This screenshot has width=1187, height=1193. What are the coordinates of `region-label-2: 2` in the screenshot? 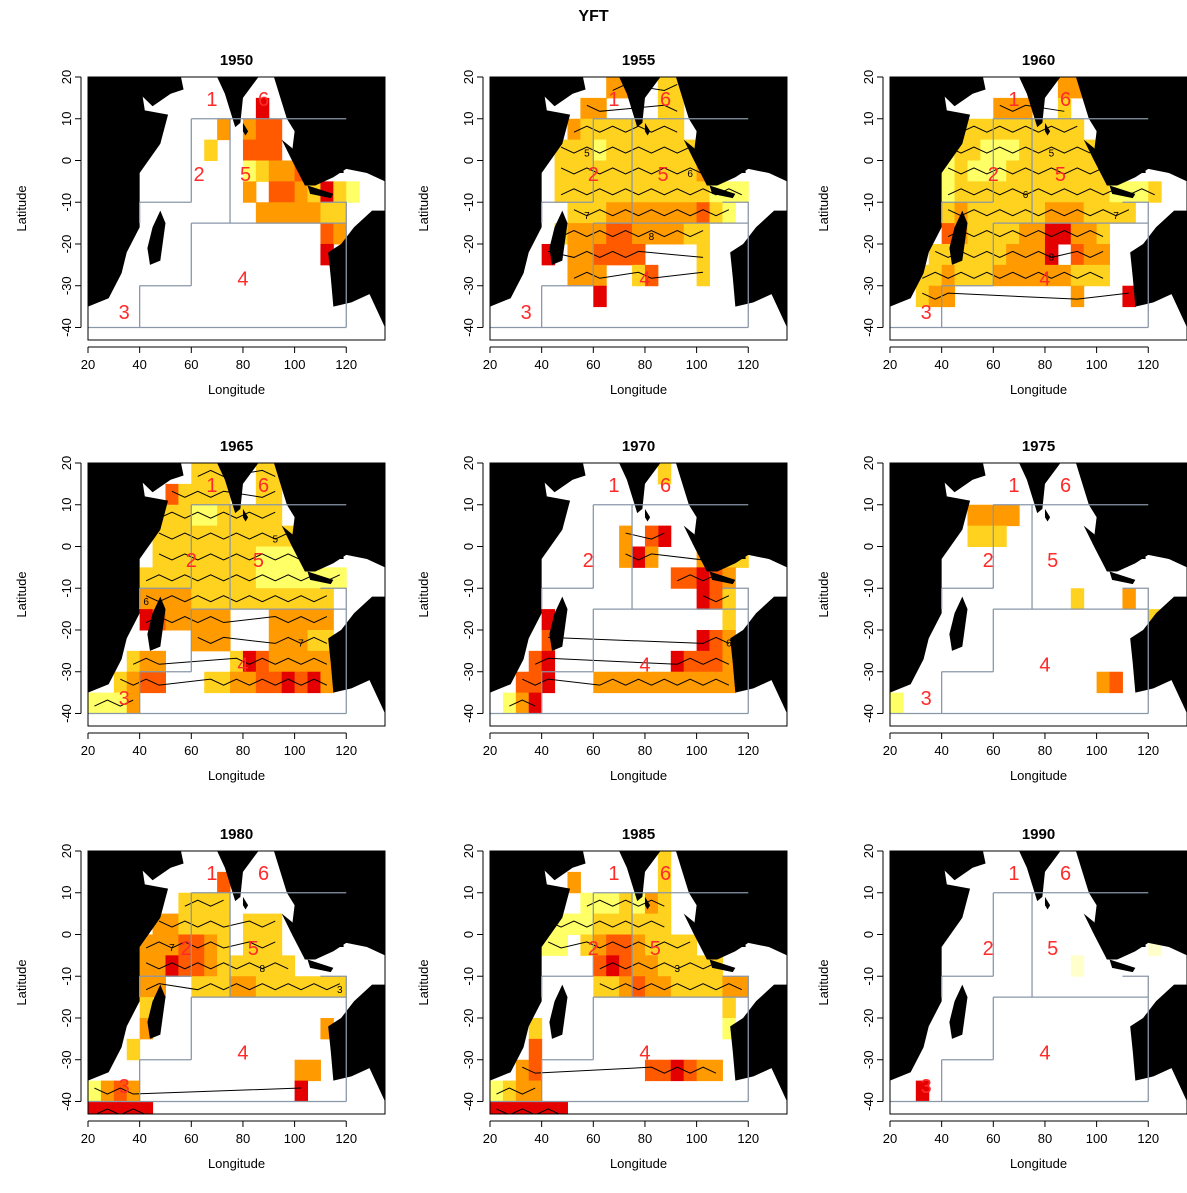 It's located at (186, 949).